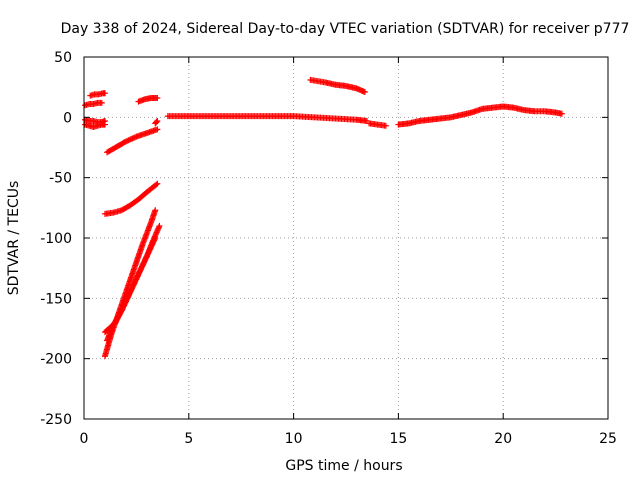 The height and width of the screenshot is (480, 640). Describe the element at coordinates (56, 420) in the screenshot. I see `y-tick-label: -250` at that location.